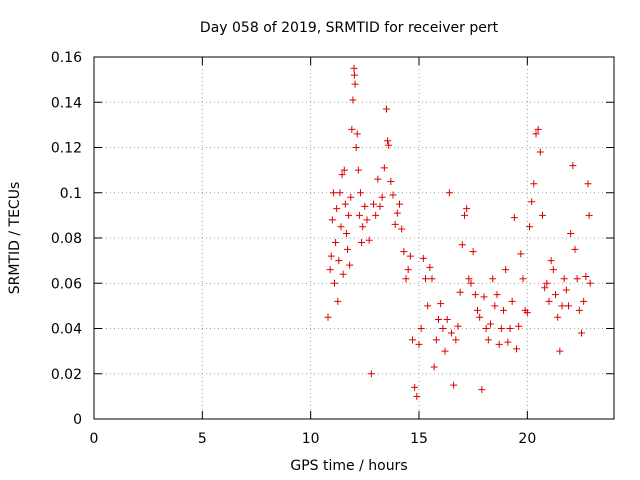 This screenshot has width=640, height=480. I want to click on x-tick-label: 5, so click(202, 439).